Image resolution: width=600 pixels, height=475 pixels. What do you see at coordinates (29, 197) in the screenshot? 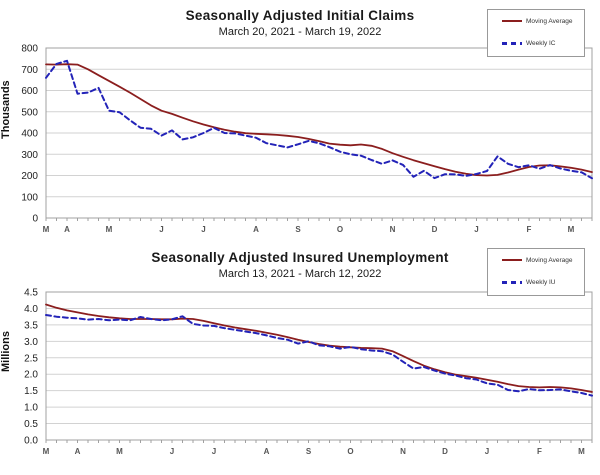
I see `svg-text: 100` at bounding box center [29, 197].